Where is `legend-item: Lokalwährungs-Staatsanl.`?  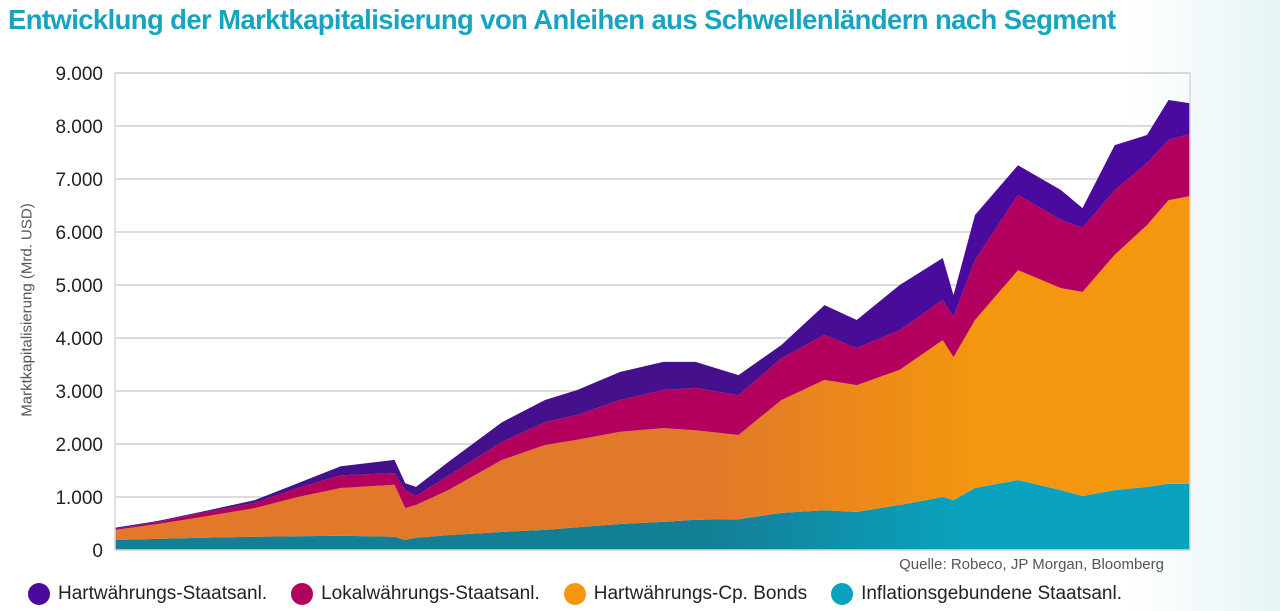 legend-item: Lokalwährungs-Staatsanl. is located at coordinates (415, 594).